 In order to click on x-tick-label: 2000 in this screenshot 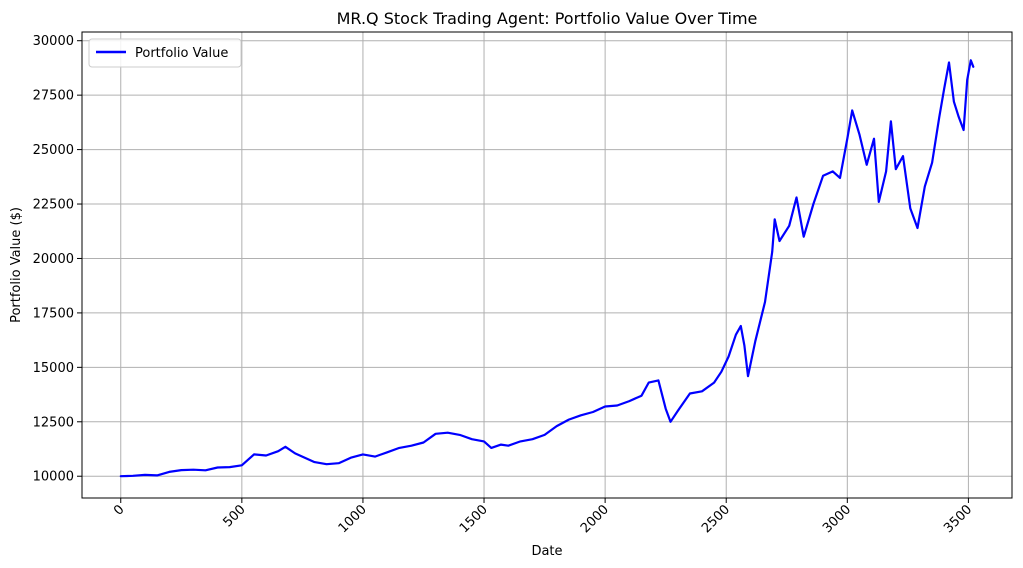, I will do `click(595, 519)`.